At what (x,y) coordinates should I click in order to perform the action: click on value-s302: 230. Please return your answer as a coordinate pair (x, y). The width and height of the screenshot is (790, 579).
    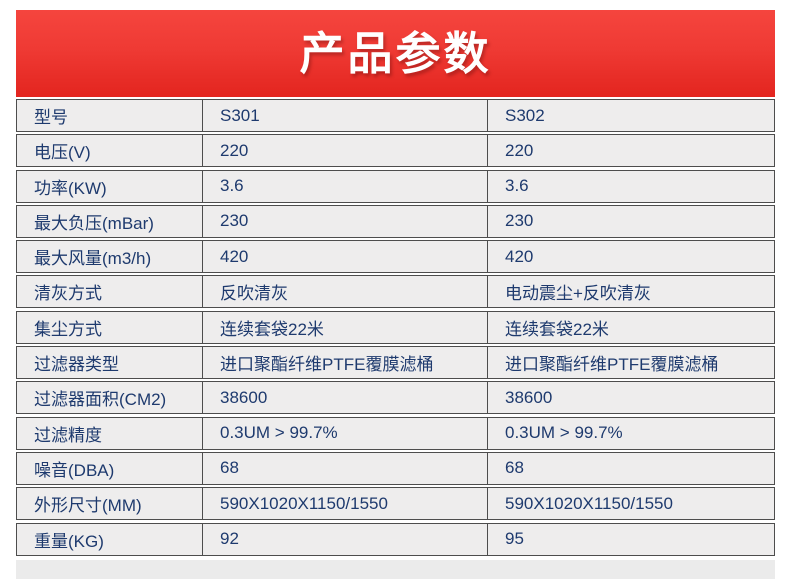
    Looking at the image, I should click on (630, 221).